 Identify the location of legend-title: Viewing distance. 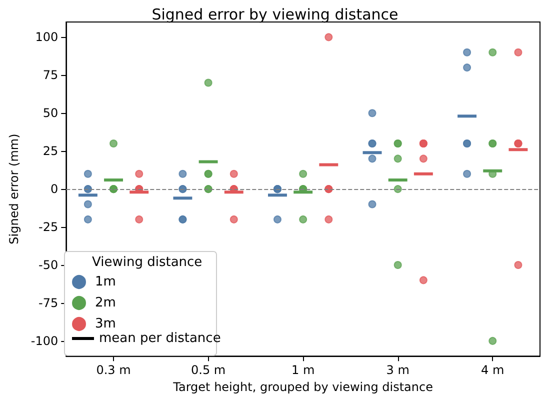
(147, 262).